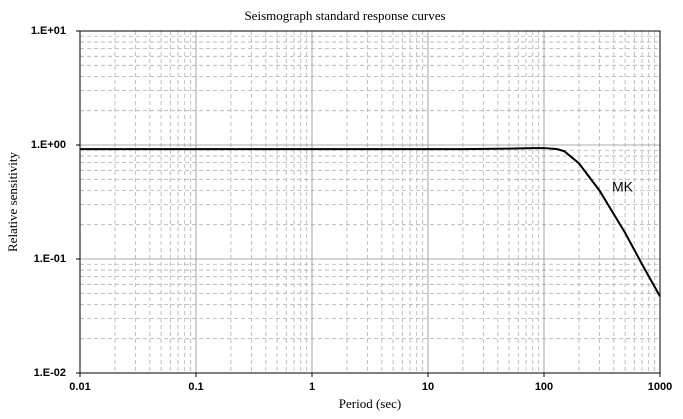  I want to click on y-tick-label: 1.E+00, so click(48, 145).